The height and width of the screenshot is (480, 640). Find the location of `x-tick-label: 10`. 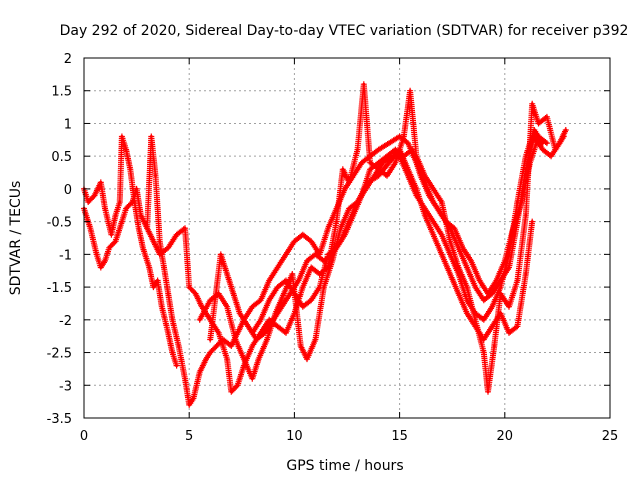

x-tick-label: 10 is located at coordinates (294, 436).